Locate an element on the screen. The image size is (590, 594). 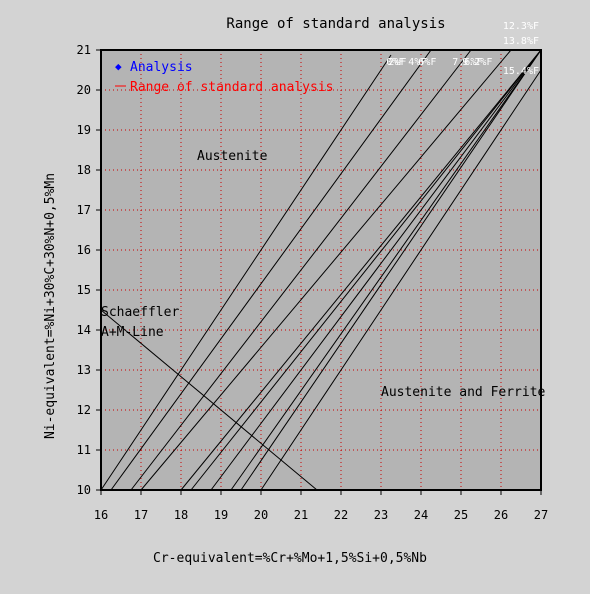
y-axis-label: Ni-equivalent=%Ni+30%C+30%N+0,5%Mn is located at coordinates (50, 306).